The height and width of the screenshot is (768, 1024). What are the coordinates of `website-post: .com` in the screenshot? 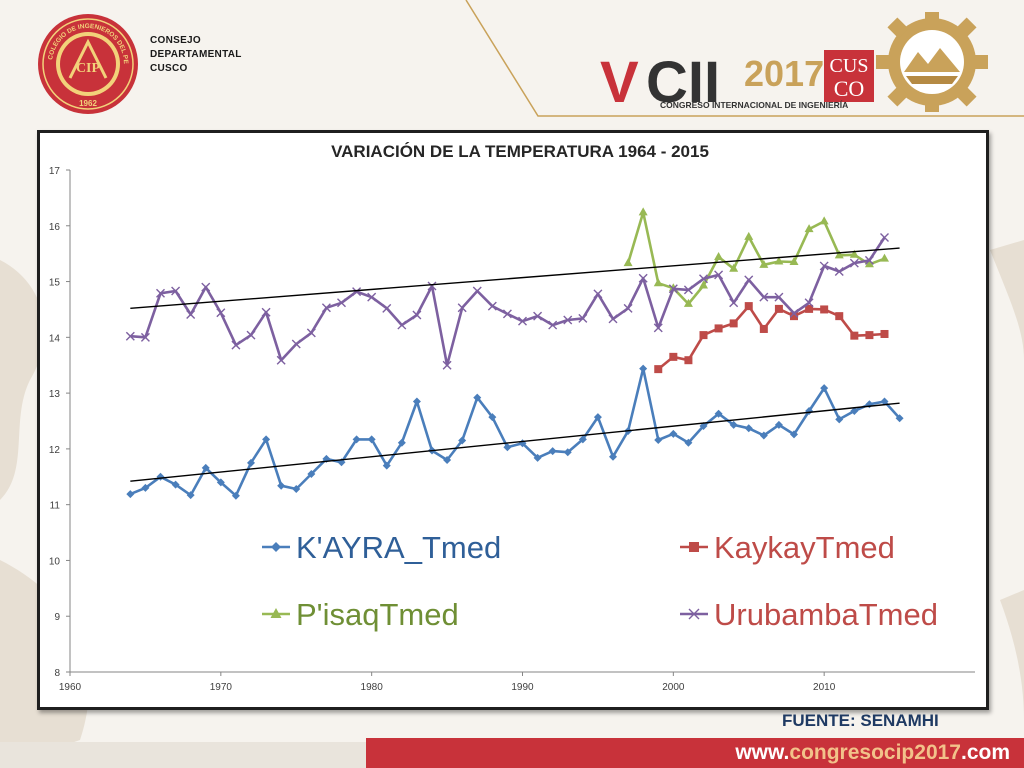 It's located at (985, 752).